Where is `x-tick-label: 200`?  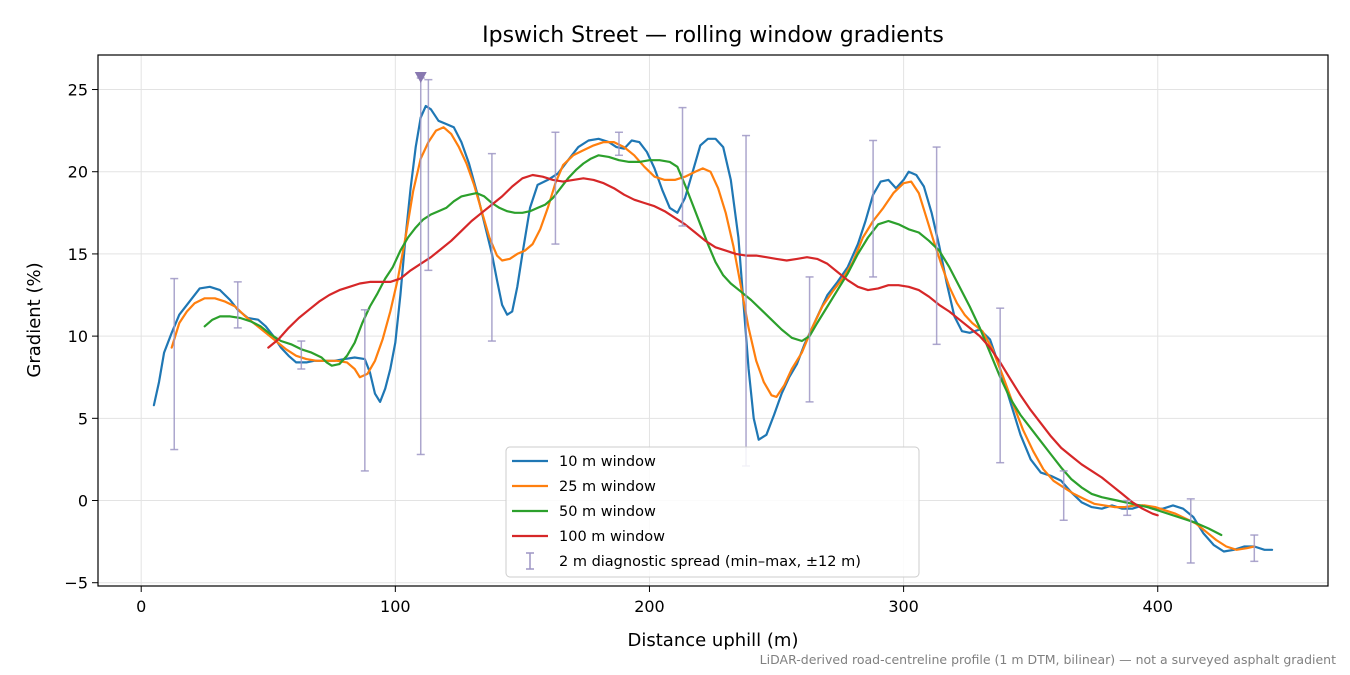
x-tick-label: 200 is located at coordinates (649, 606).